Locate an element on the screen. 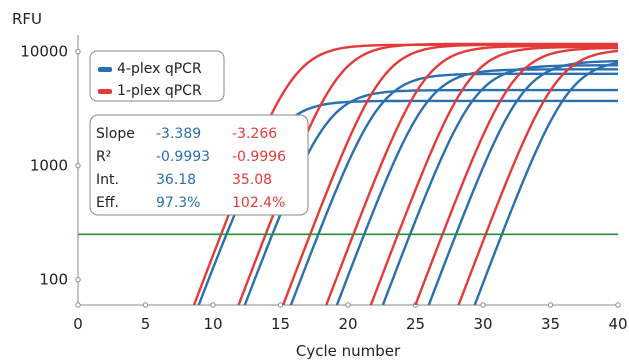  x-tick-label: 0 is located at coordinates (78, 324).